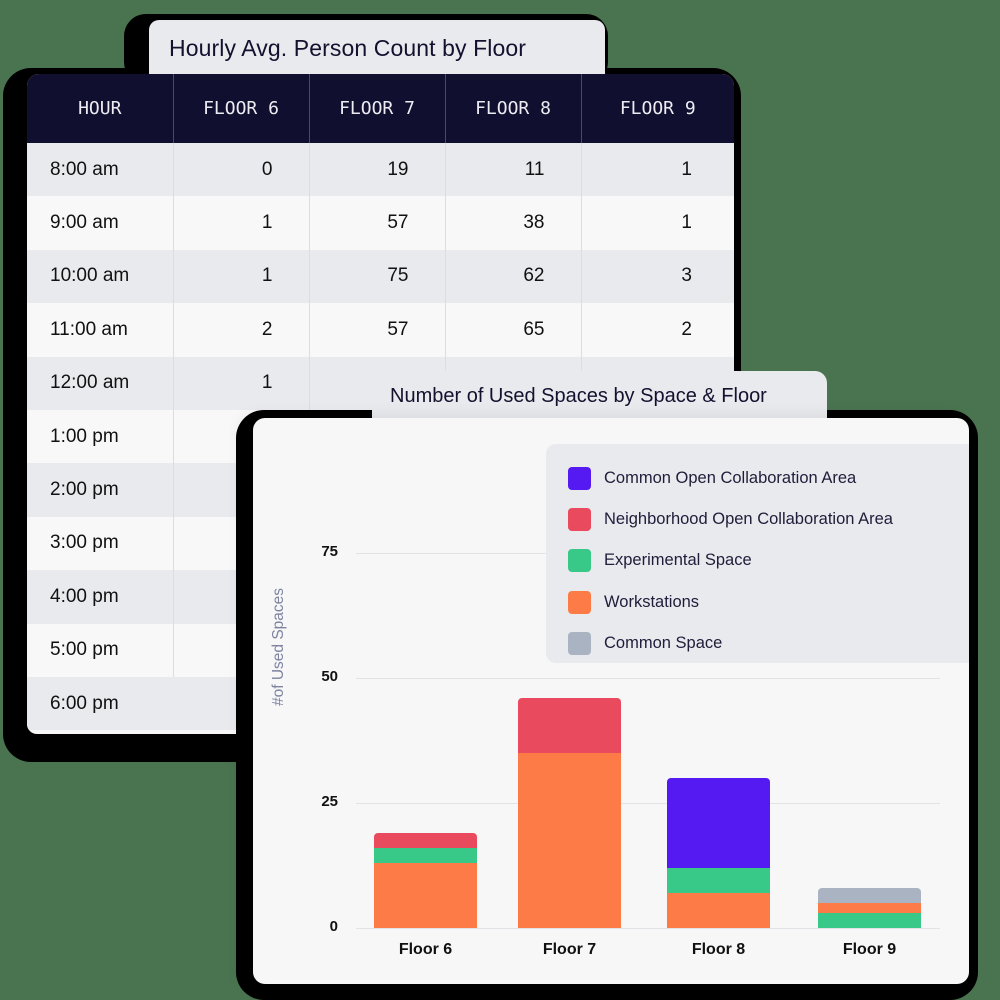 This screenshot has height=1000, width=1000. I want to click on hour-cell: 2:00 pm, so click(100, 490).